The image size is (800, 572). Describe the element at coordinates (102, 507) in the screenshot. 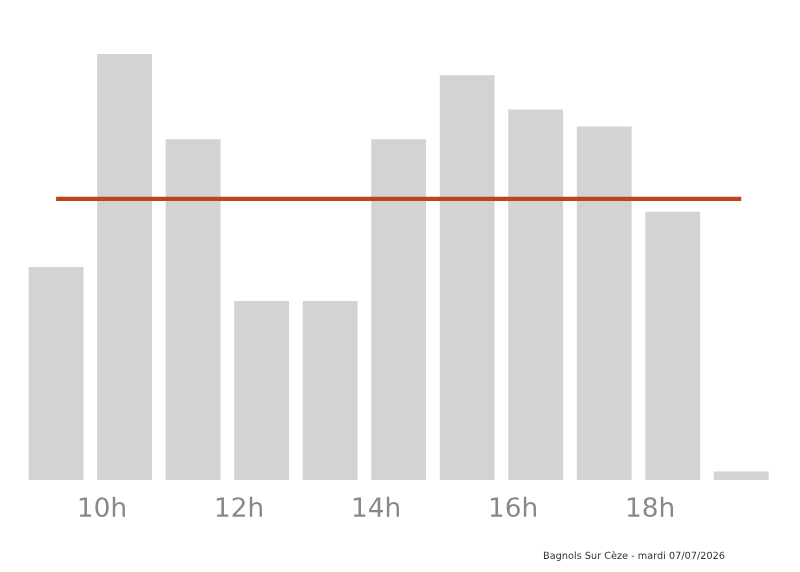

I see `x-tick-label: 10h` at that location.